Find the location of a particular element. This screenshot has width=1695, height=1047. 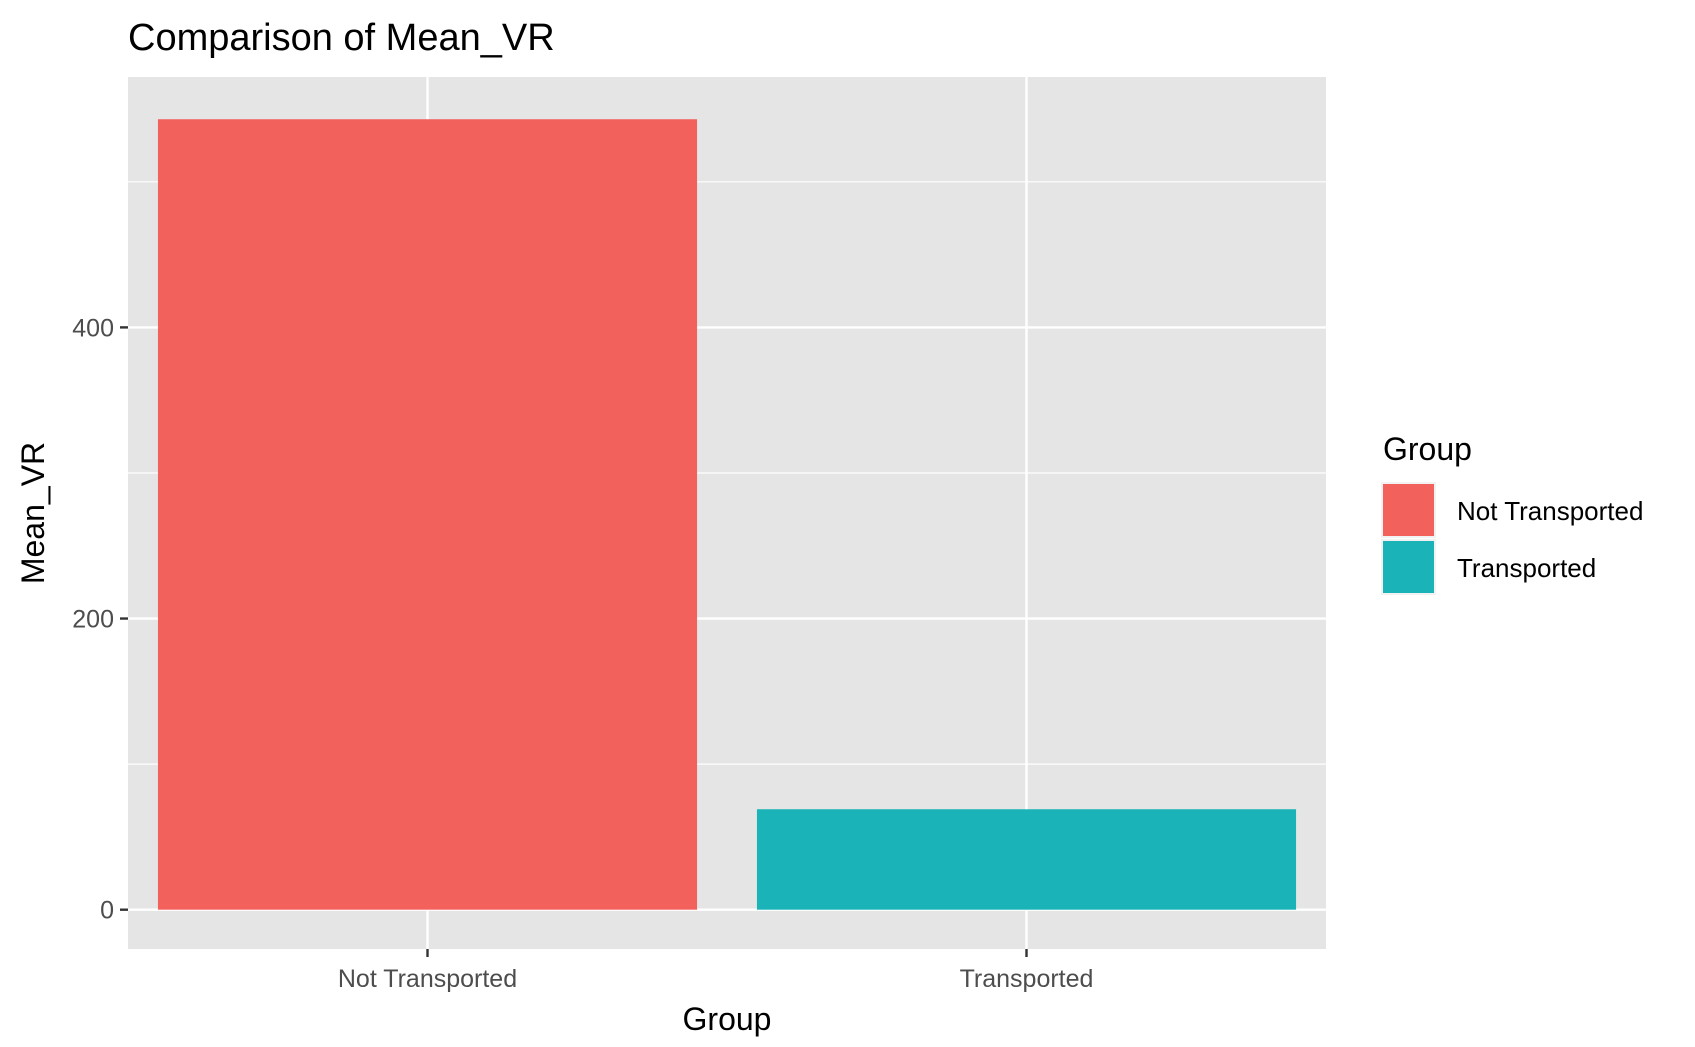

x-axis-title: Group is located at coordinates (727, 1019).